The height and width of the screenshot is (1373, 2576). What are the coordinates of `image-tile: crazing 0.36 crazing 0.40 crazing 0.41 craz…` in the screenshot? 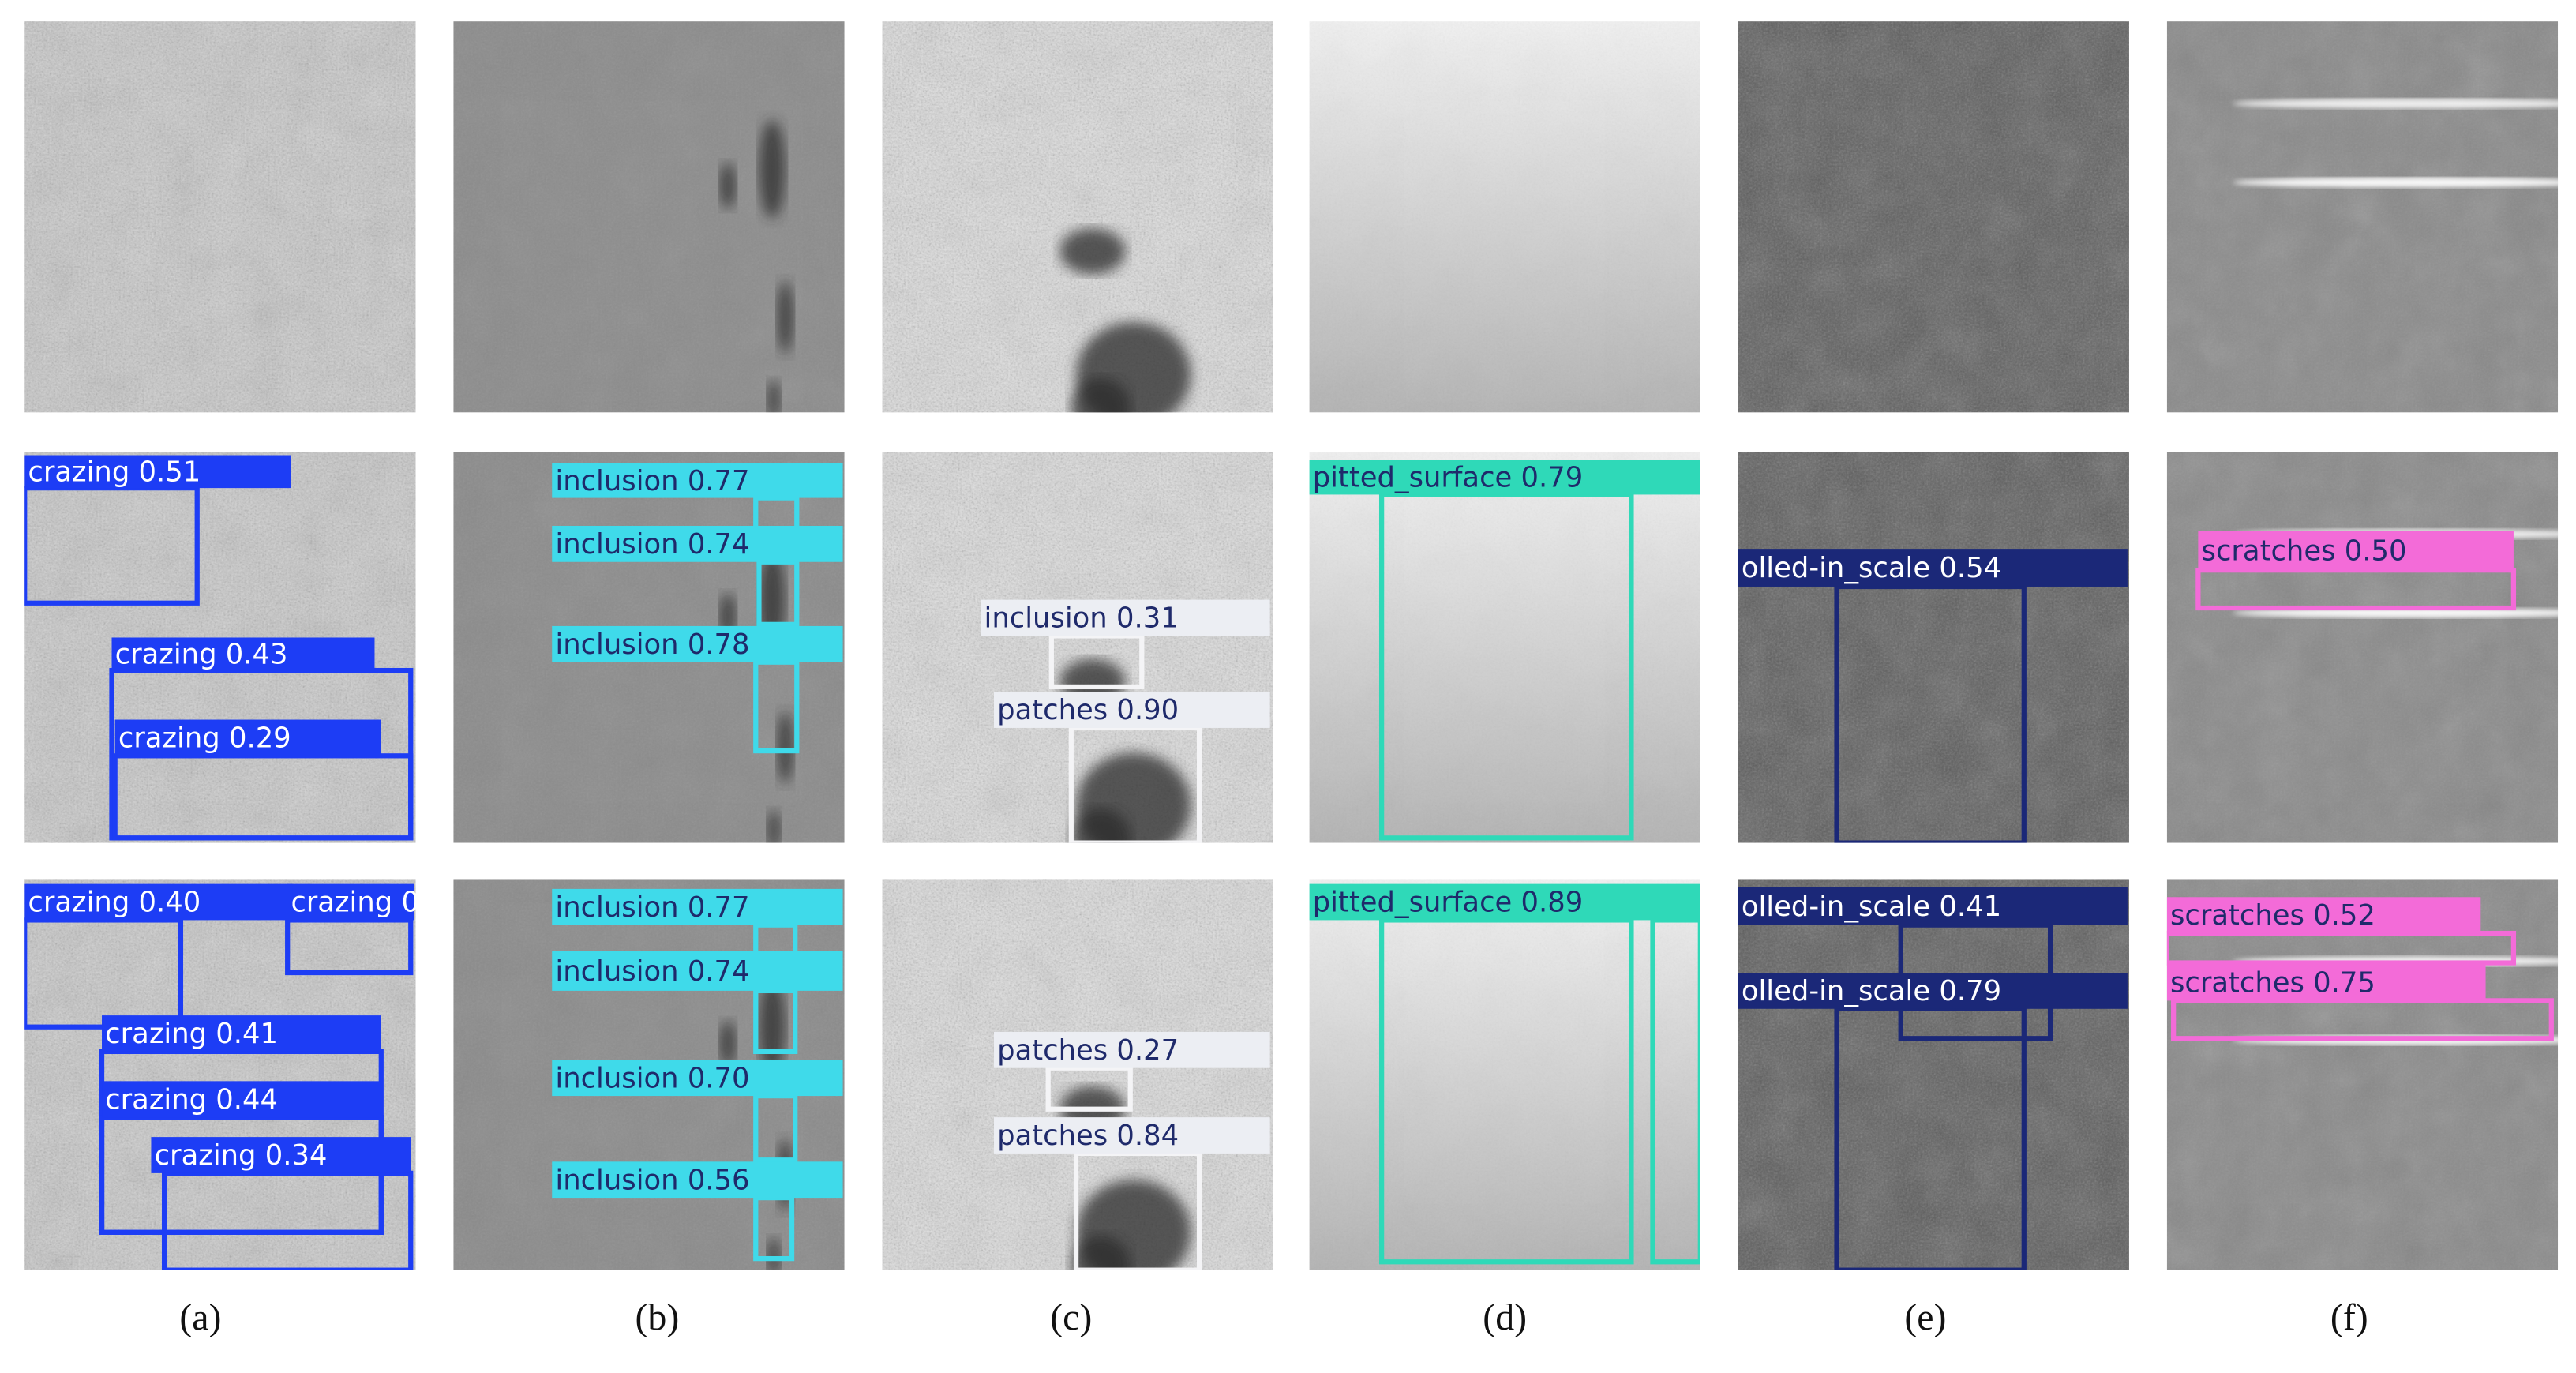 It's located at (220, 1074).